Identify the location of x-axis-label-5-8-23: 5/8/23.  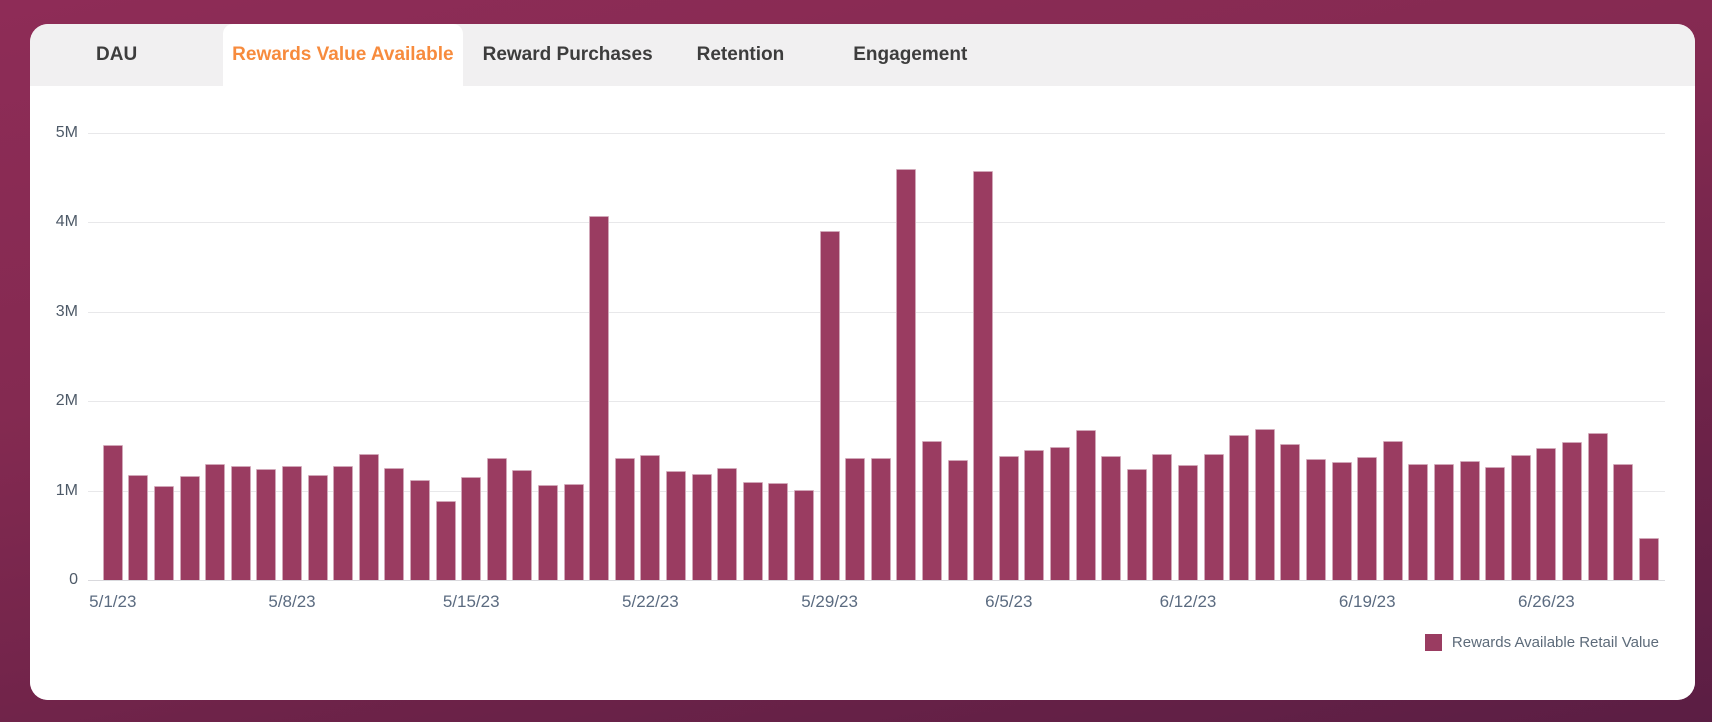
(292, 601).